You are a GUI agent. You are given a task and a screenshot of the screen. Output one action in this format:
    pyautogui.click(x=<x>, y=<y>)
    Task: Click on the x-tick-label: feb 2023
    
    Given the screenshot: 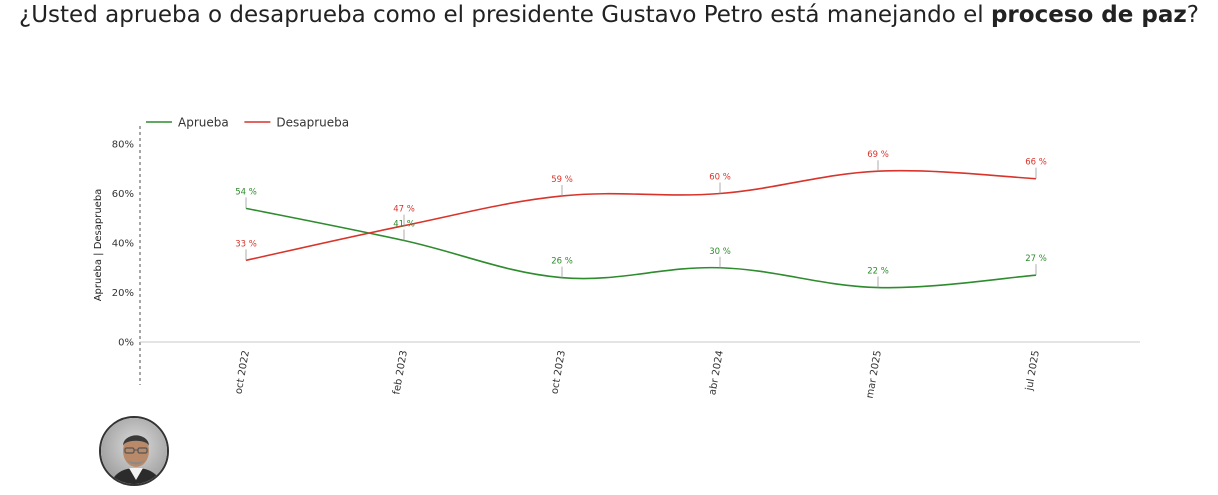 What is the action you would take?
    pyautogui.click(x=400, y=373)
    